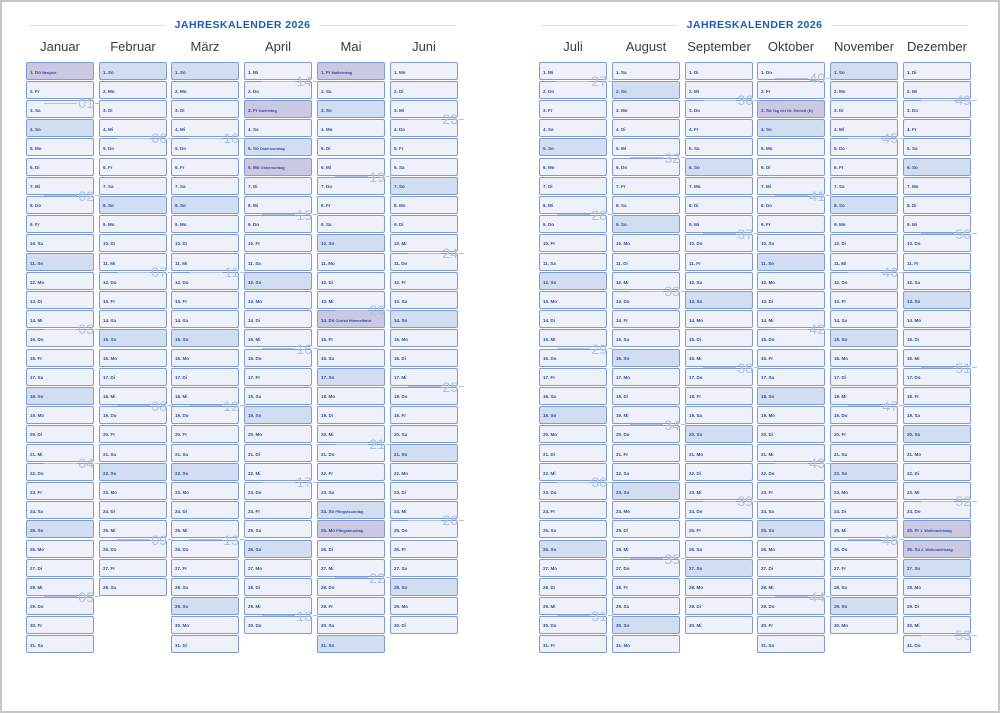  What do you see at coordinates (573, 624) in the screenshot?
I see `day-cell: 30. Do` at bounding box center [573, 624].